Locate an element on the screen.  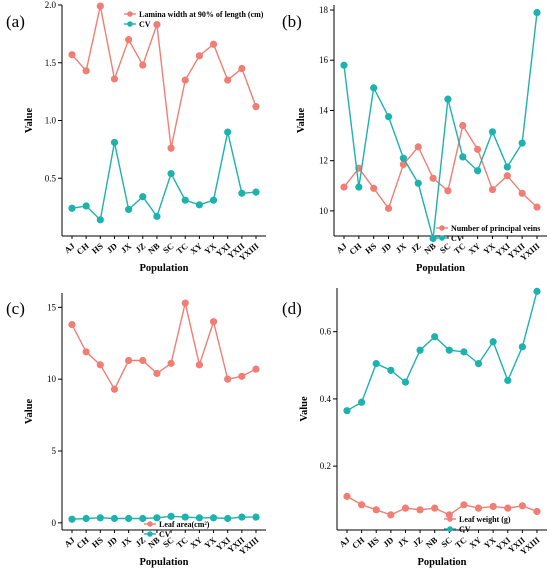
y-tick-label: 10 is located at coordinates (52, 379).